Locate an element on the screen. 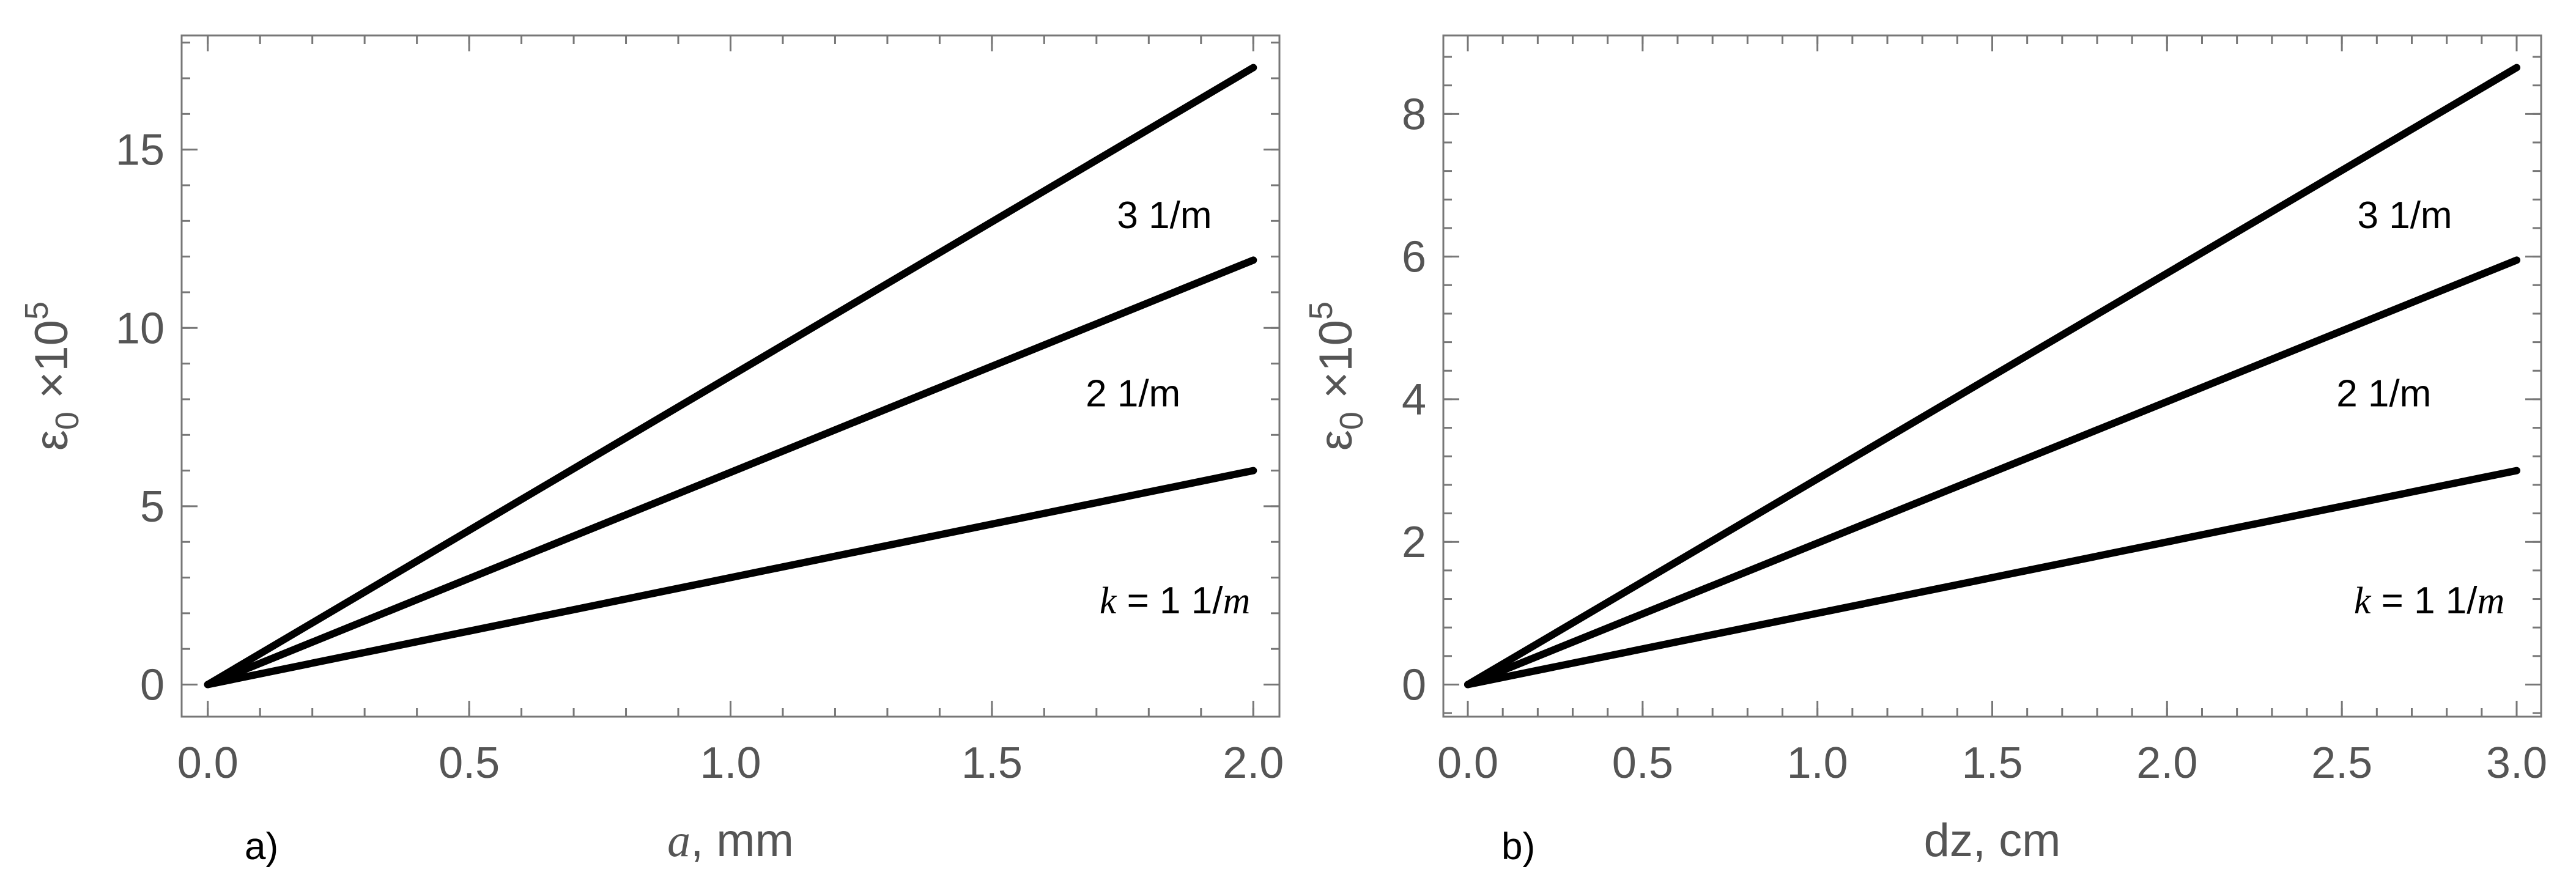 The height and width of the screenshot is (894, 2576). x-axis-label: a, mm is located at coordinates (730, 840).